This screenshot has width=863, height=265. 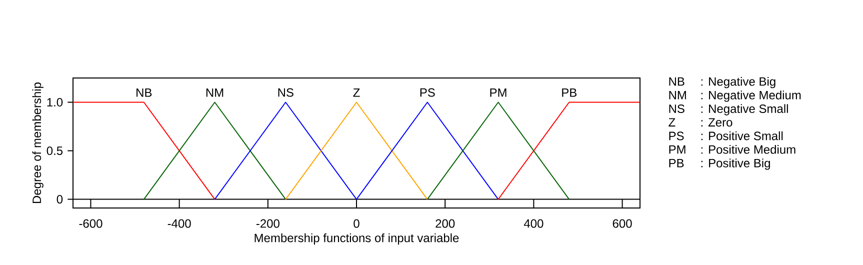 I want to click on series-label: PM, so click(x=498, y=92).